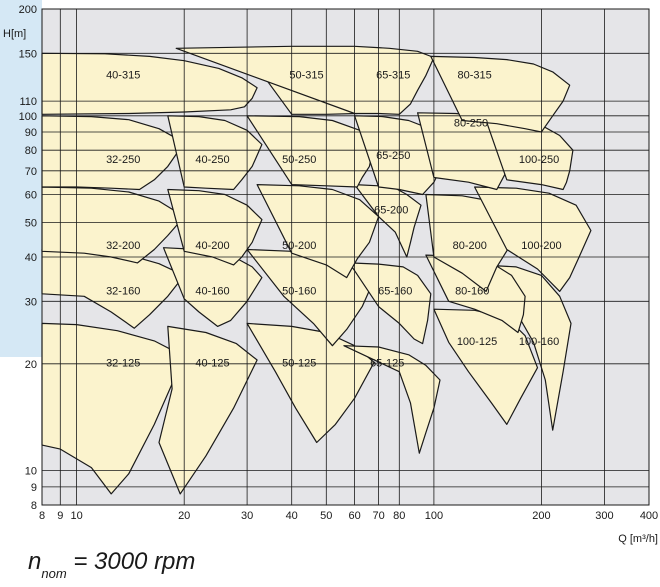 The width and height of the screenshot is (660, 587). Describe the element at coordinates (399, 516) in the screenshot. I see `x-tick-label: 80` at that location.